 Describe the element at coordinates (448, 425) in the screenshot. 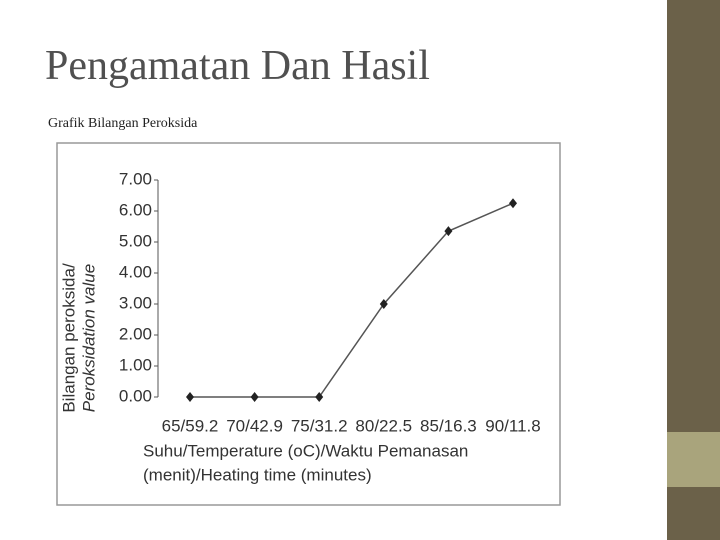

I see `x-tick-label: 85/16.3` at that location.